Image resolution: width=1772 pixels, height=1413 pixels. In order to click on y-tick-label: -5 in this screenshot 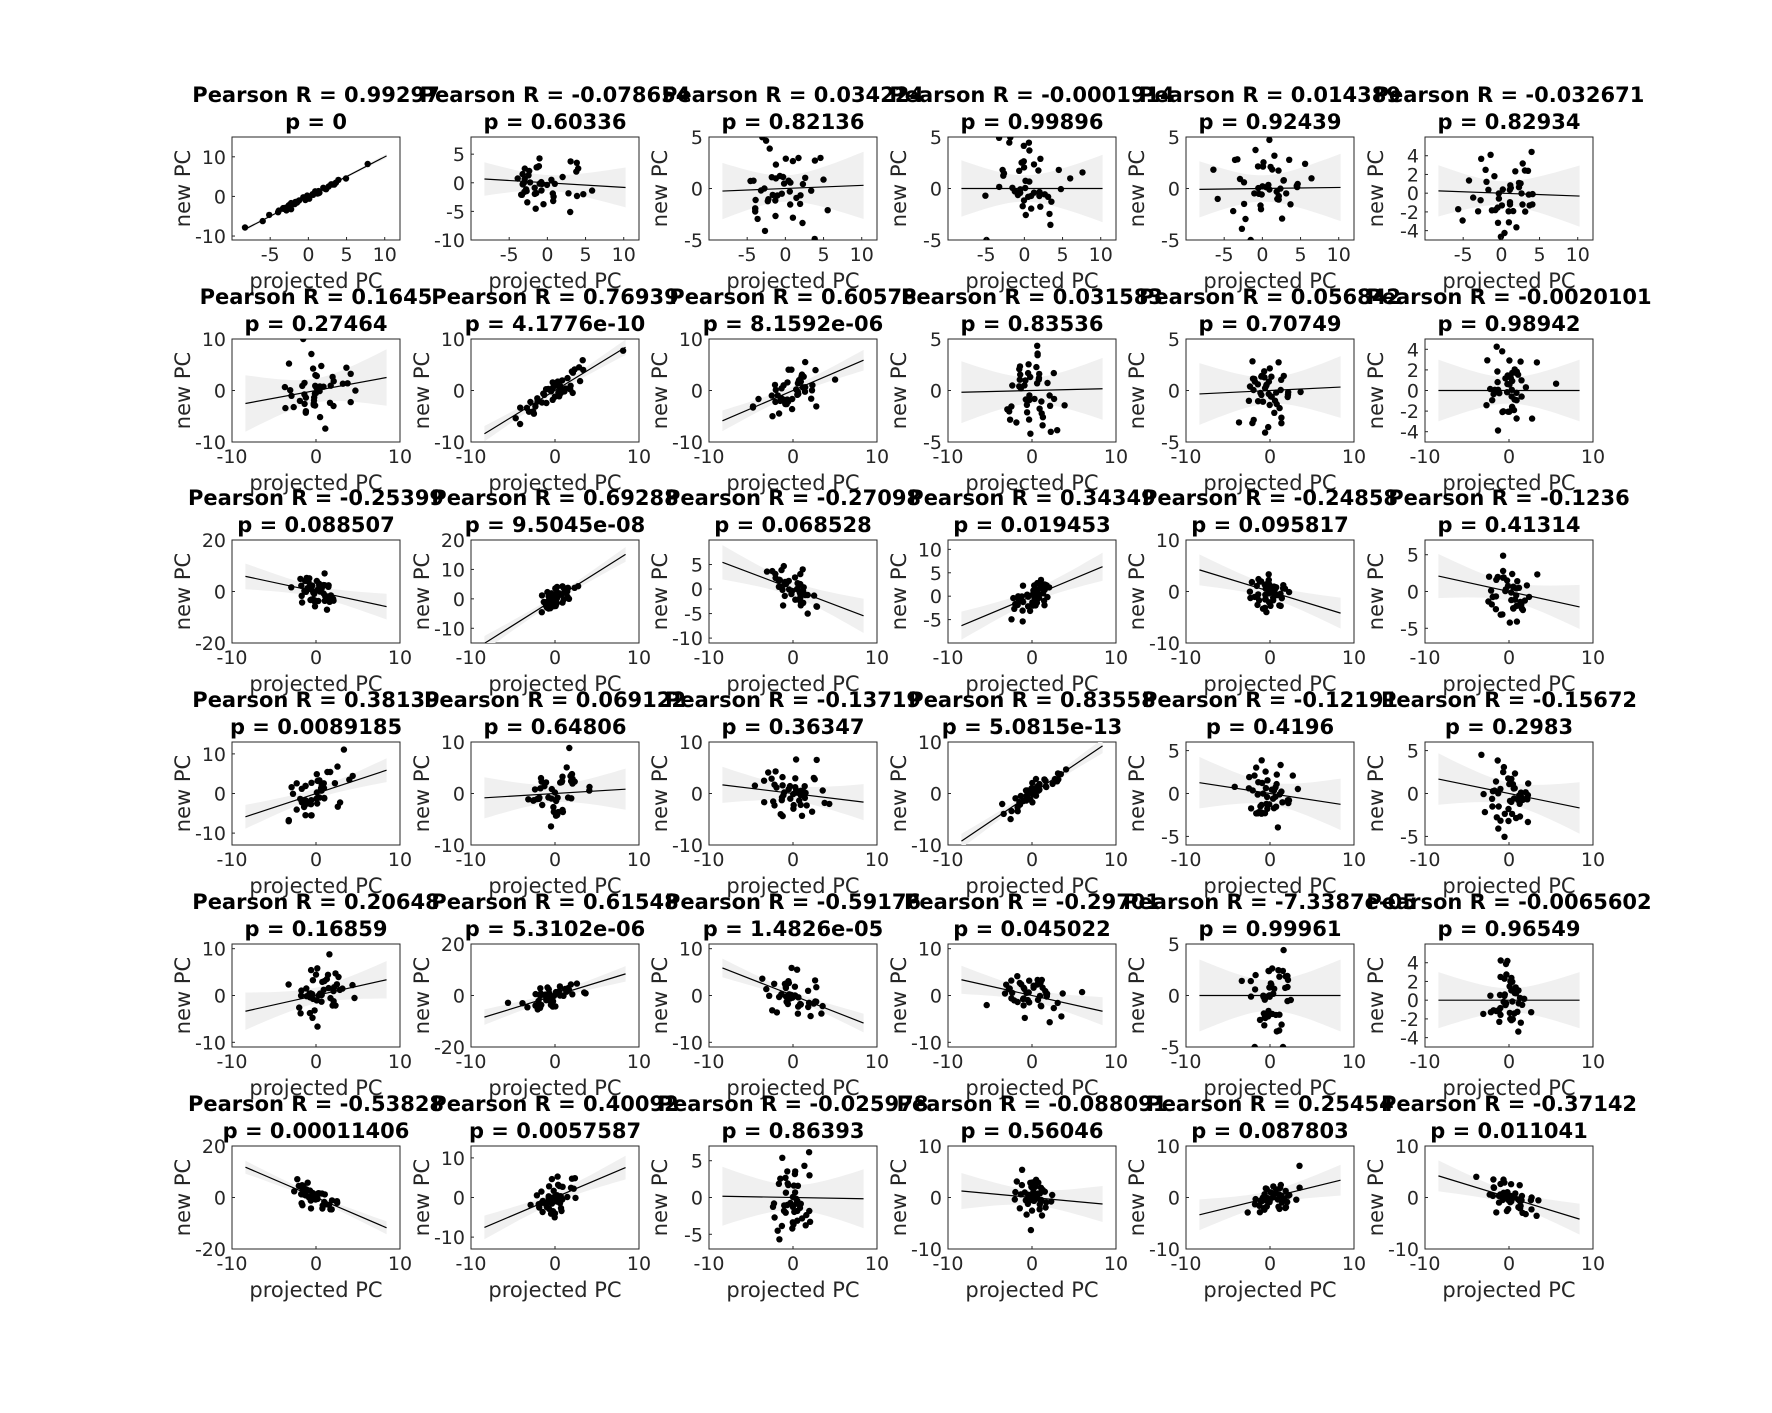, I will do `click(1409, 837)`.